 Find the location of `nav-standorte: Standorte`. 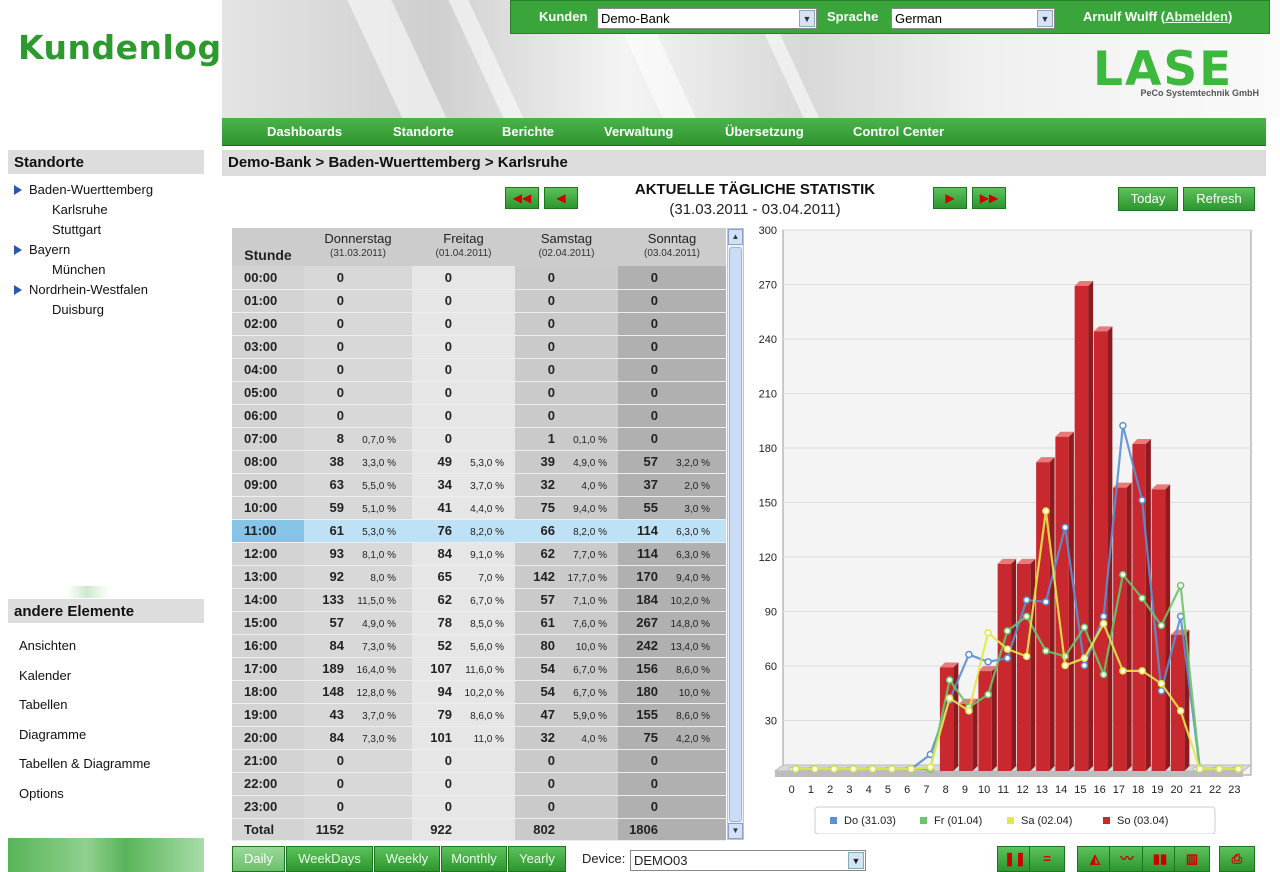

nav-standorte: Standorte is located at coordinates (423, 131).